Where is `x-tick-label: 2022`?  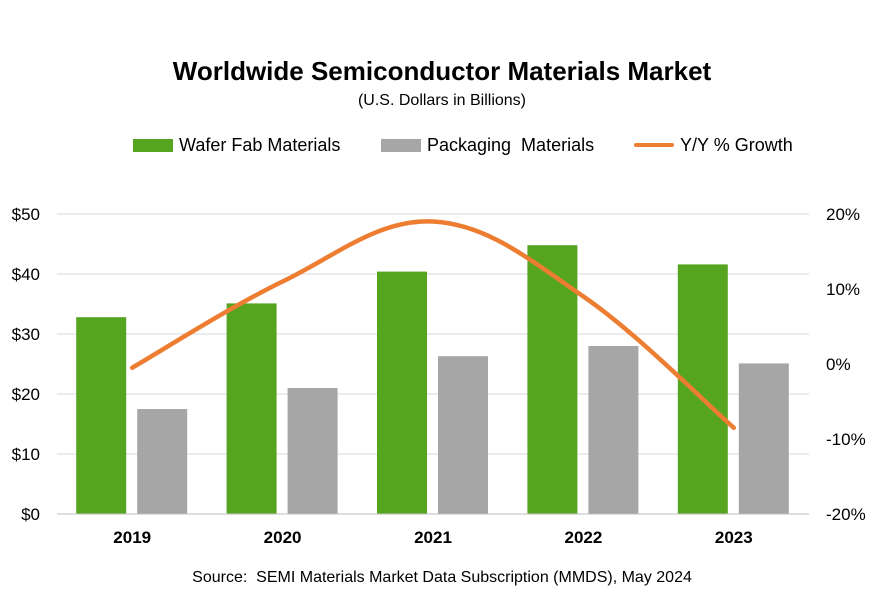 x-tick-label: 2022 is located at coordinates (583, 537).